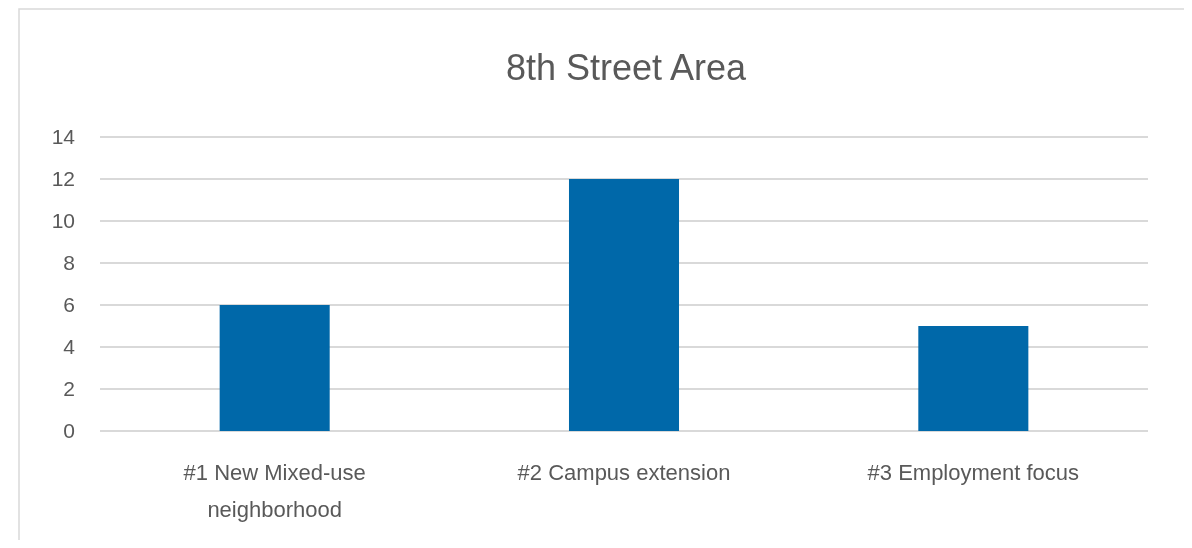  I want to click on y-tick-label: 4, so click(69, 347).